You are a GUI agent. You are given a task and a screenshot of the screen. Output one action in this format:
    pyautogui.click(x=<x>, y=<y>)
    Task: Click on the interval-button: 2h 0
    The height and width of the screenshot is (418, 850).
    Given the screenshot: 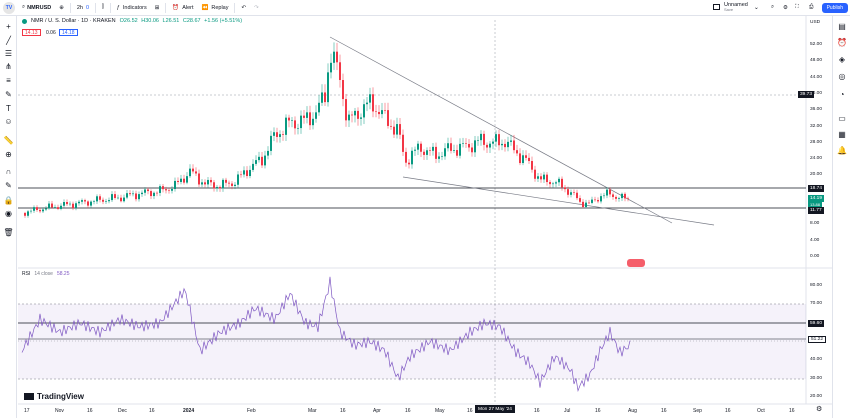 What is the action you would take?
    pyautogui.click(x=83, y=7)
    